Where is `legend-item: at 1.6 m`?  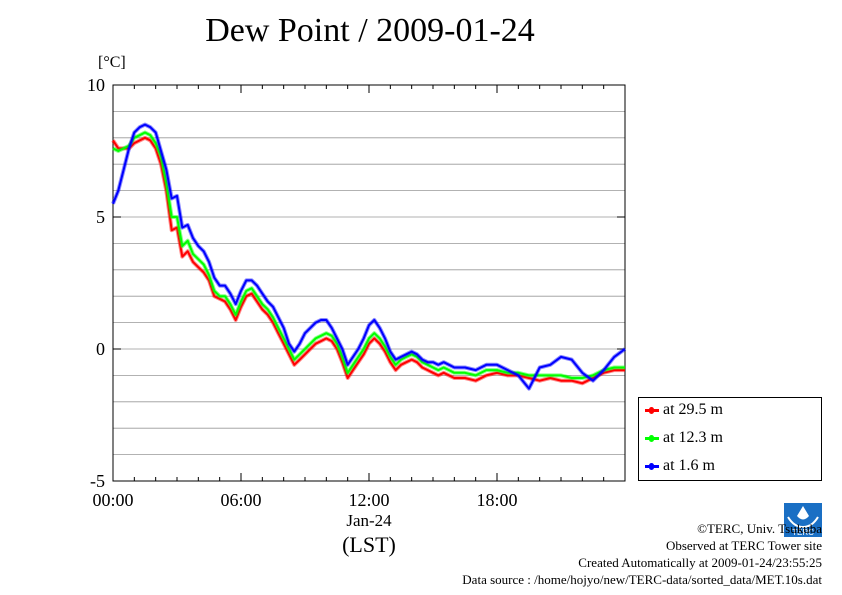
legend-item: at 1.6 m is located at coordinates (680, 466).